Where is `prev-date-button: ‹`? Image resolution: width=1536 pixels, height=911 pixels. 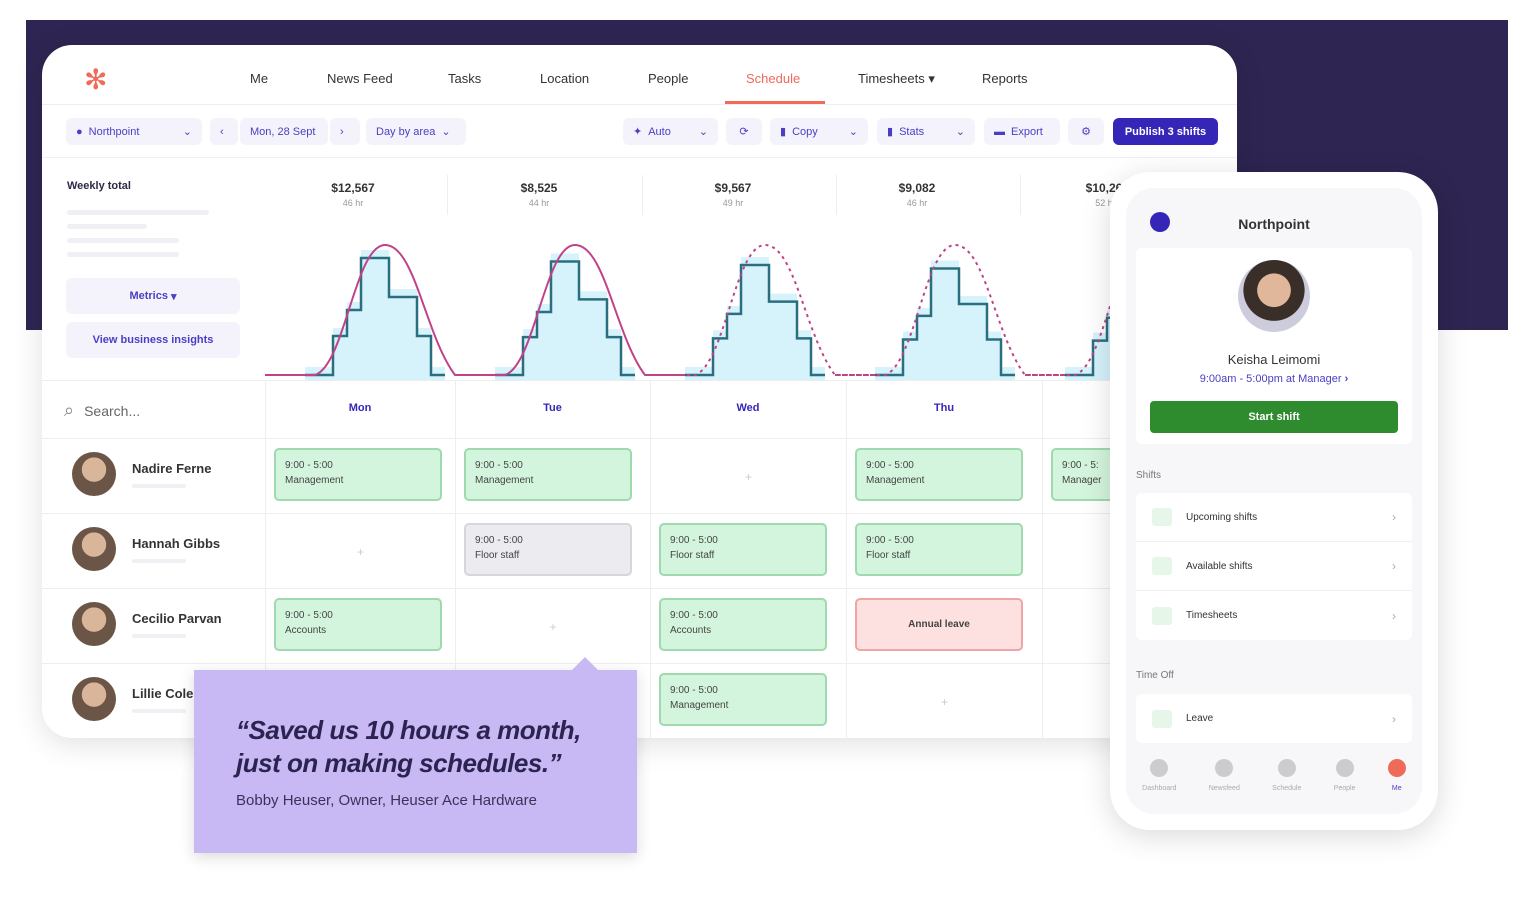 prev-date-button: ‹ is located at coordinates (224, 131).